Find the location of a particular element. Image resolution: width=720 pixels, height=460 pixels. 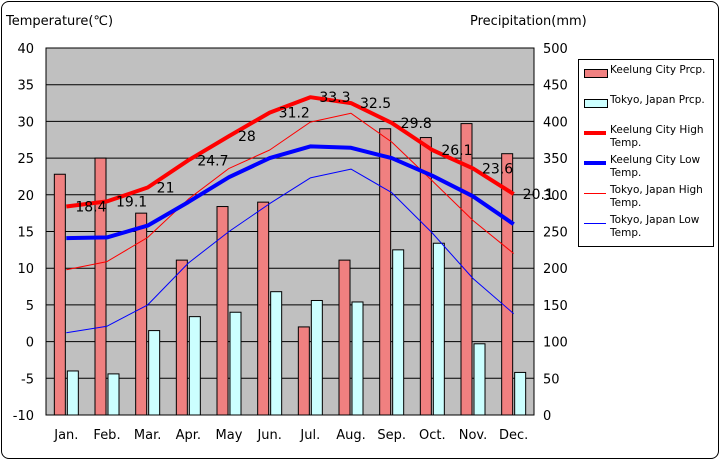

x-tick-label: Jan. is located at coordinates (65, 435).